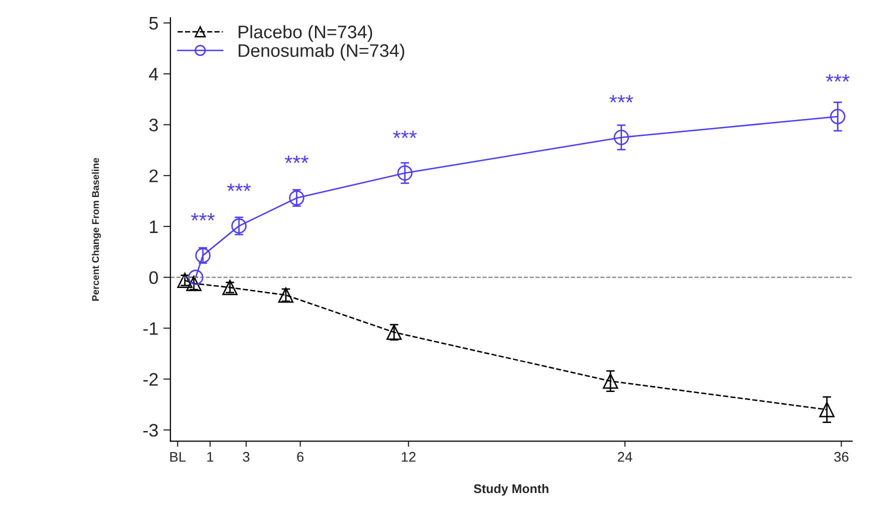  I want to click on y-axis-title: Percent Change From Baseline, so click(96, 229).